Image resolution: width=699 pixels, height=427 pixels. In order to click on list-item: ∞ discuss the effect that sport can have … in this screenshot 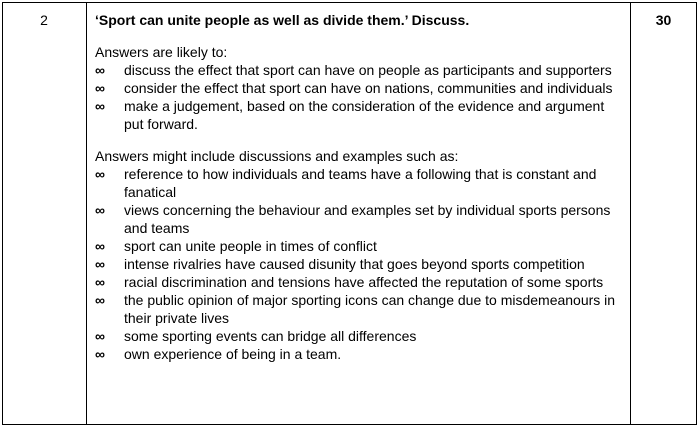, I will do `click(360, 70)`.